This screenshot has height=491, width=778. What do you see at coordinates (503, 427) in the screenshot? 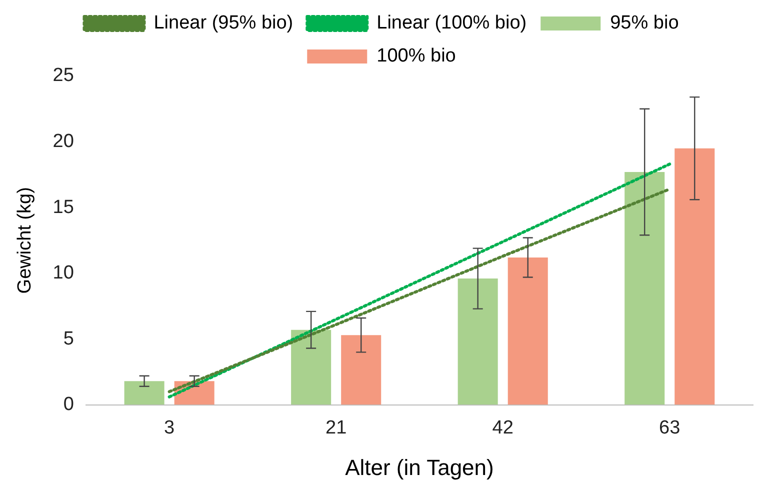
I see `x-tick-label: 42` at bounding box center [503, 427].